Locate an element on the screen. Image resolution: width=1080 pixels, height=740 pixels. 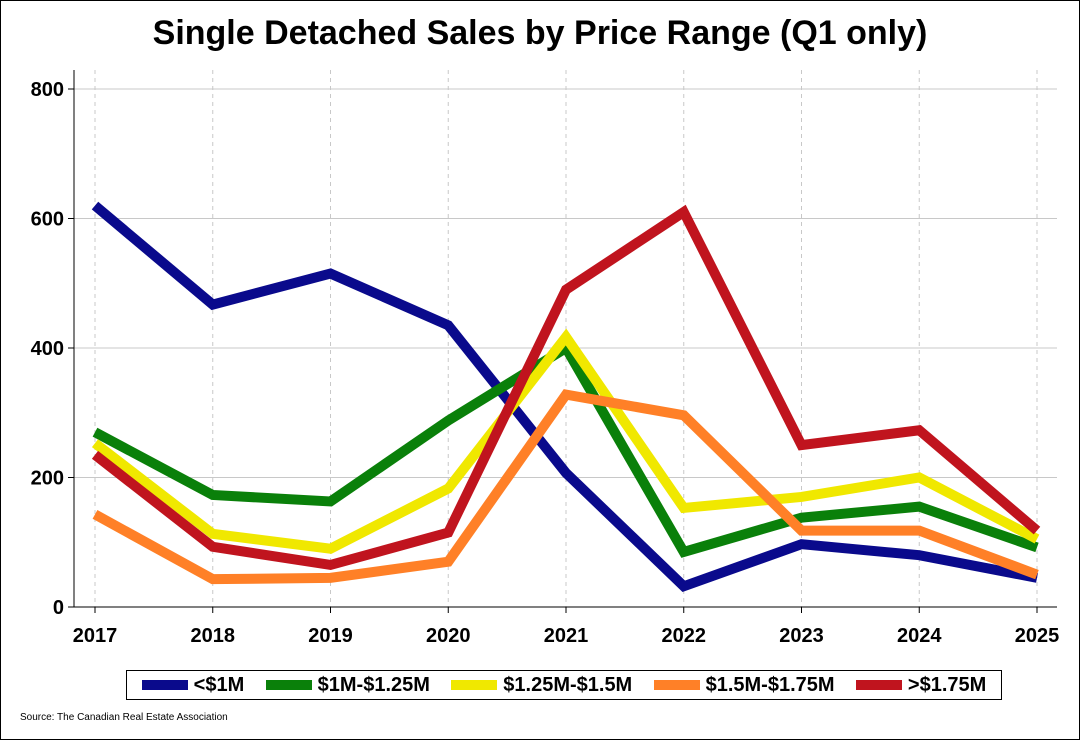
legend-label: $1.25M-$1.5M is located at coordinates (568, 684).